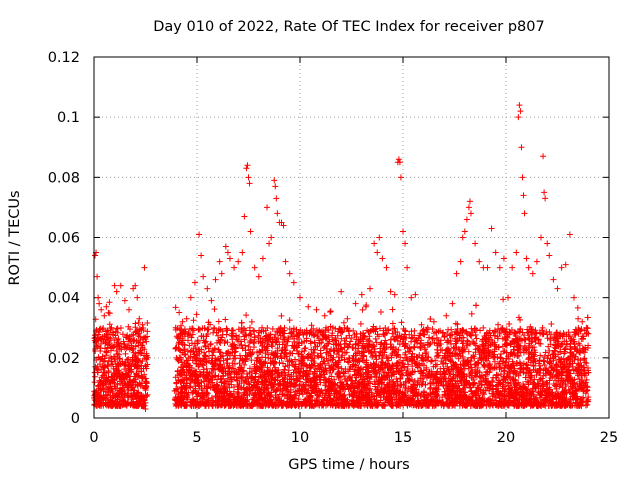 The height and width of the screenshot is (480, 640). Describe the element at coordinates (15, 237) in the screenshot. I see `y-axis-label: ROTI / TECUs` at that location.